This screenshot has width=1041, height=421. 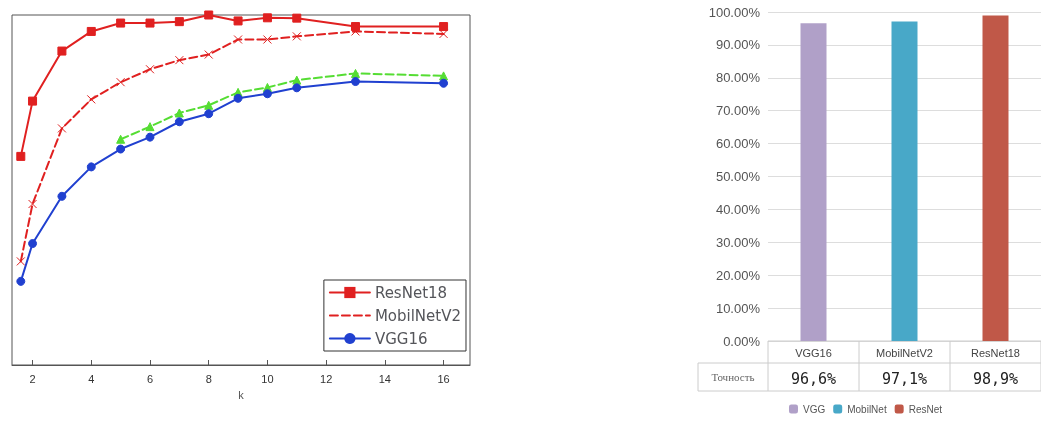 What do you see at coordinates (813, 352) in the screenshot?
I see `x-tick-label: VGG16` at bounding box center [813, 352].